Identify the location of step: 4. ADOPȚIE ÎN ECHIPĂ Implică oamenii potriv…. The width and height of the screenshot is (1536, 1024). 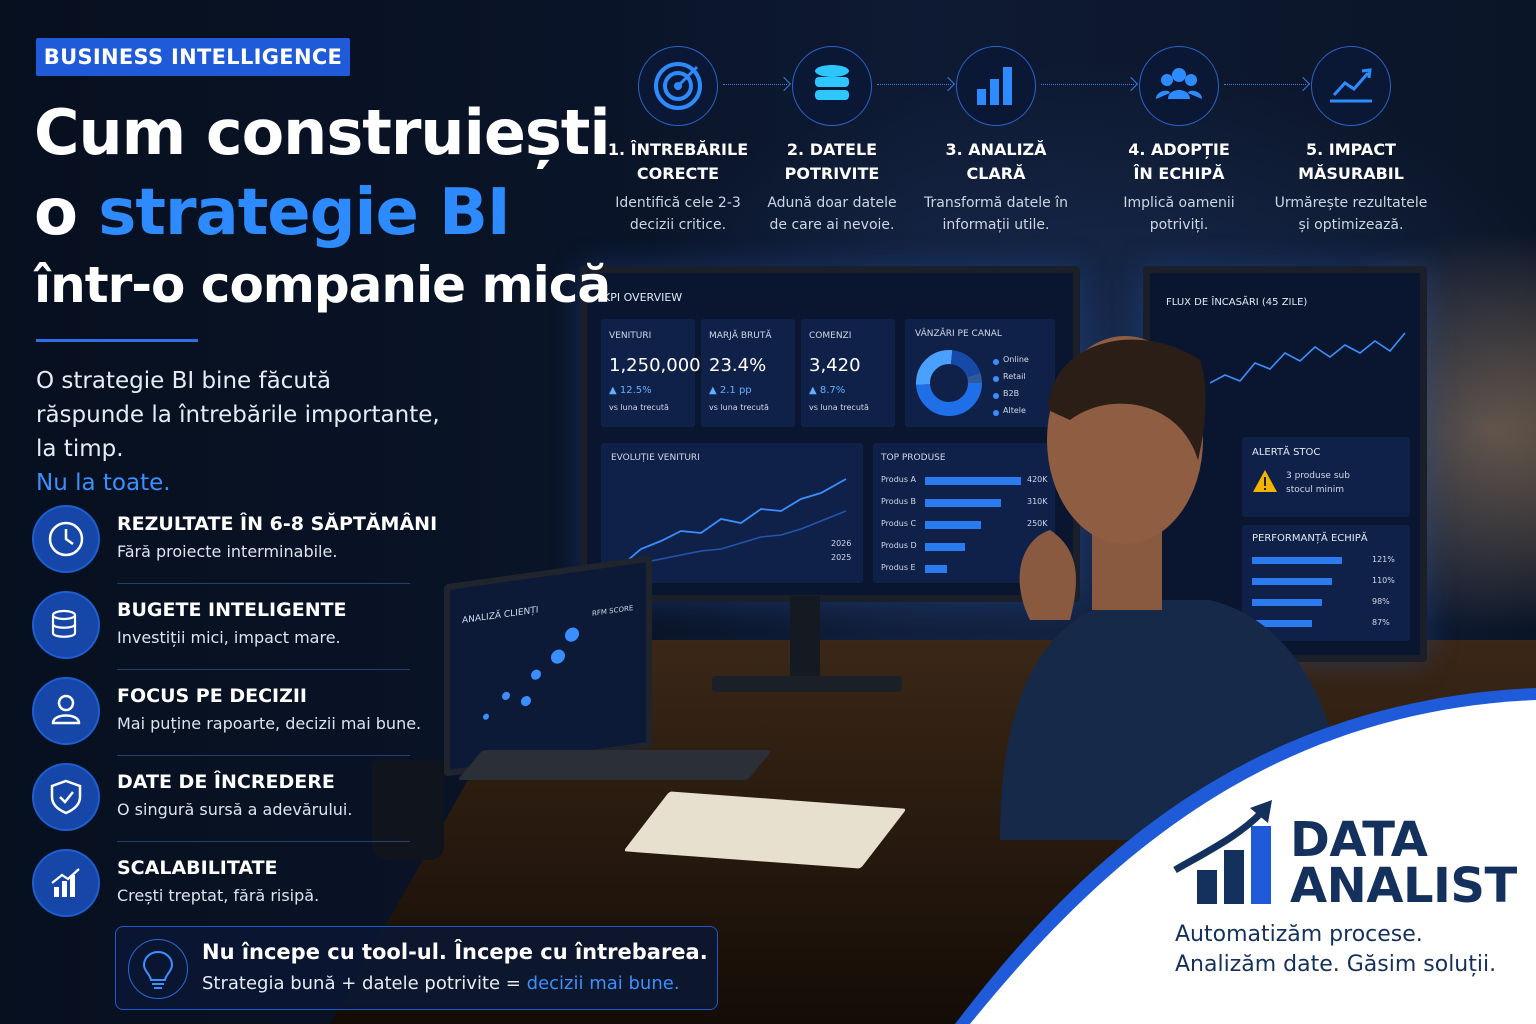
(1179, 141).